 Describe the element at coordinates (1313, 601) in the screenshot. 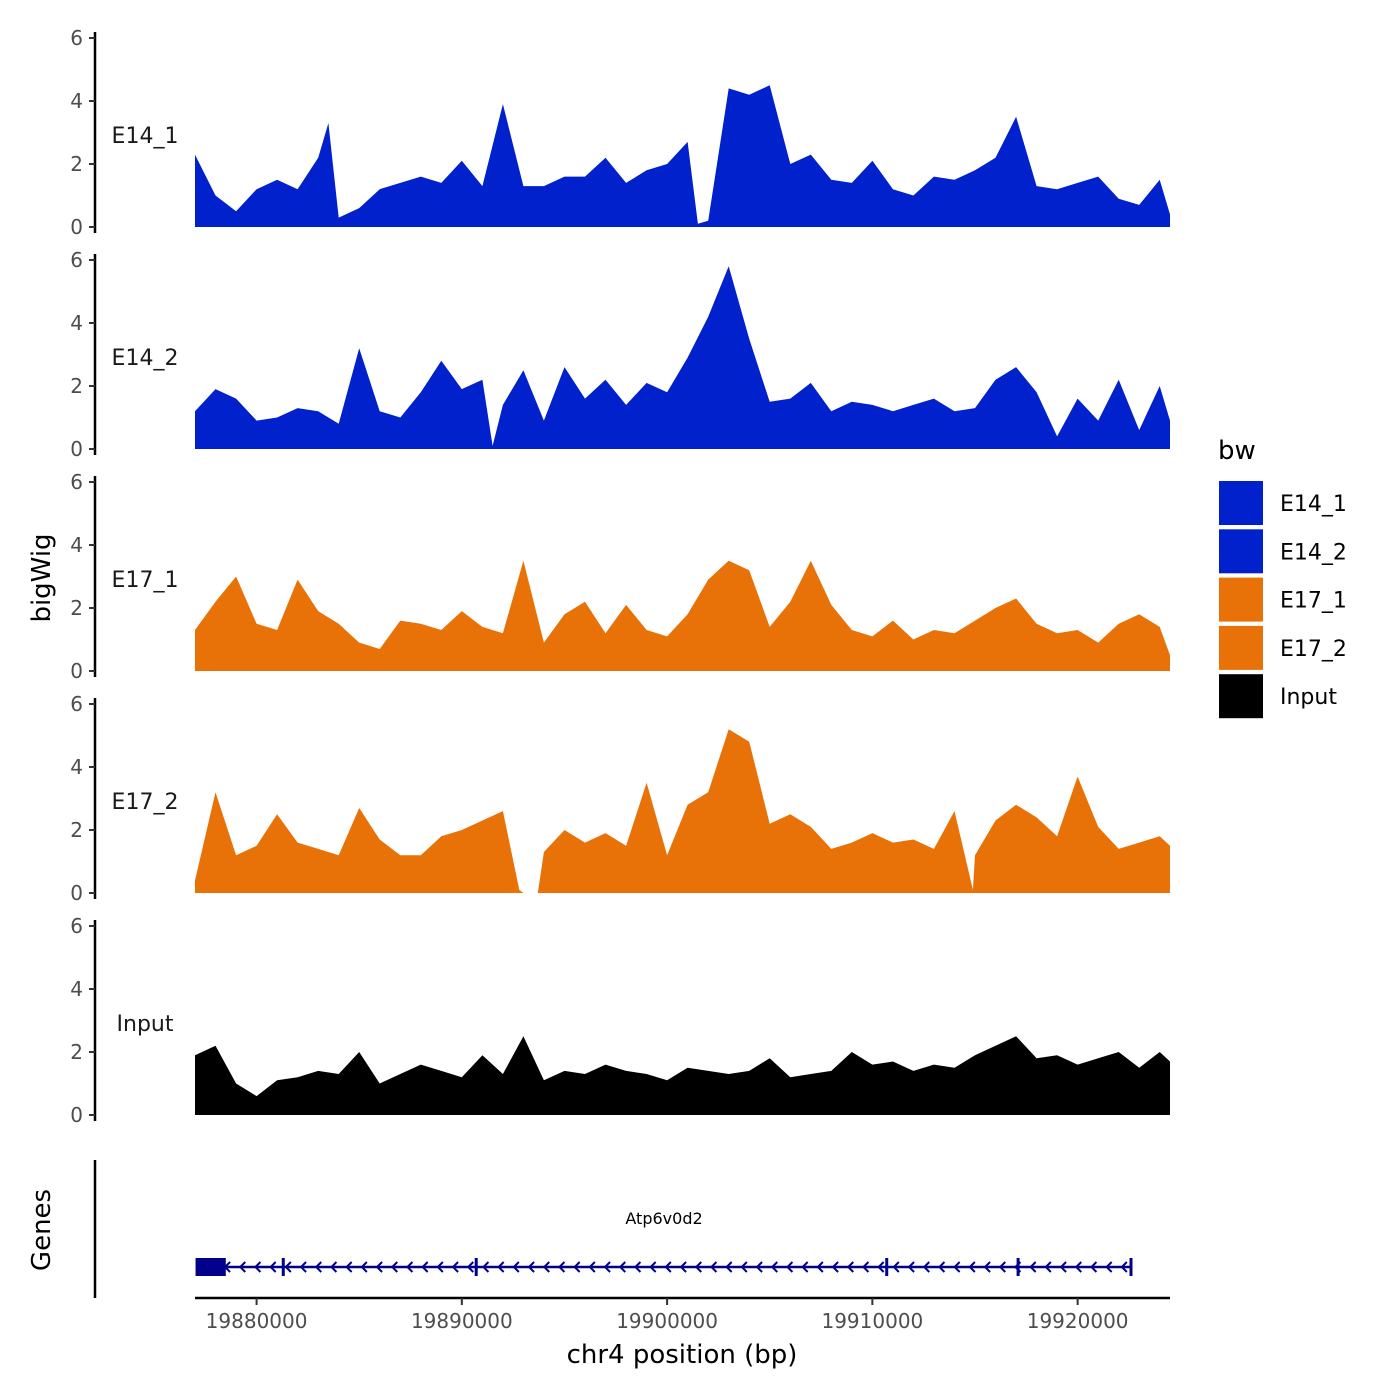

I see `legend-label: E17_1` at that location.